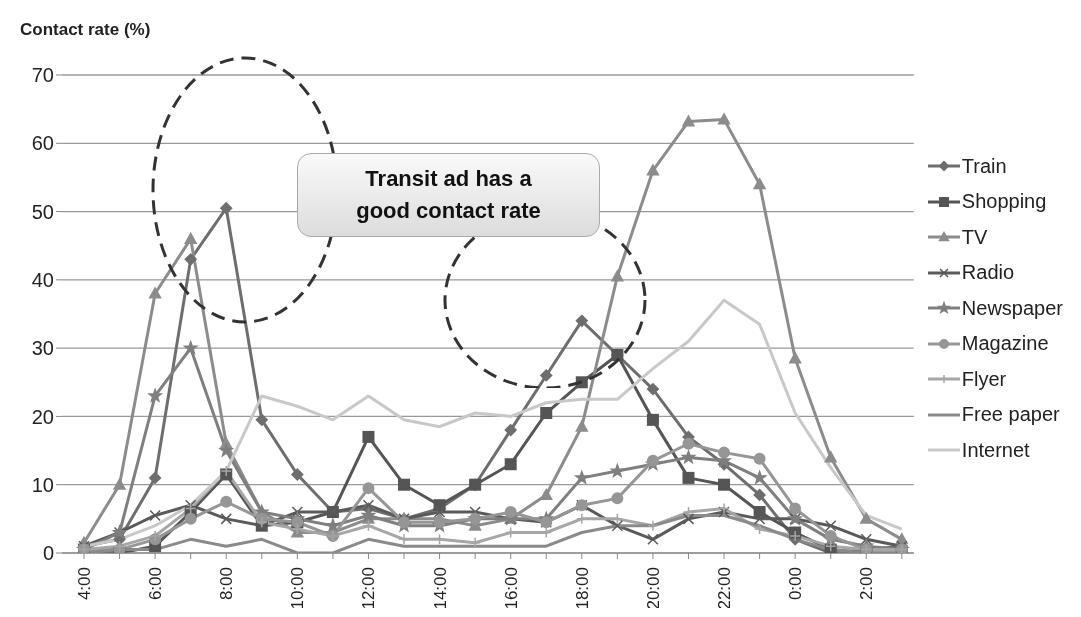 The width and height of the screenshot is (1081, 617). What do you see at coordinates (227, 584) in the screenshot?
I see `x-tick-label: 8:00` at bounding box center [227, 584].